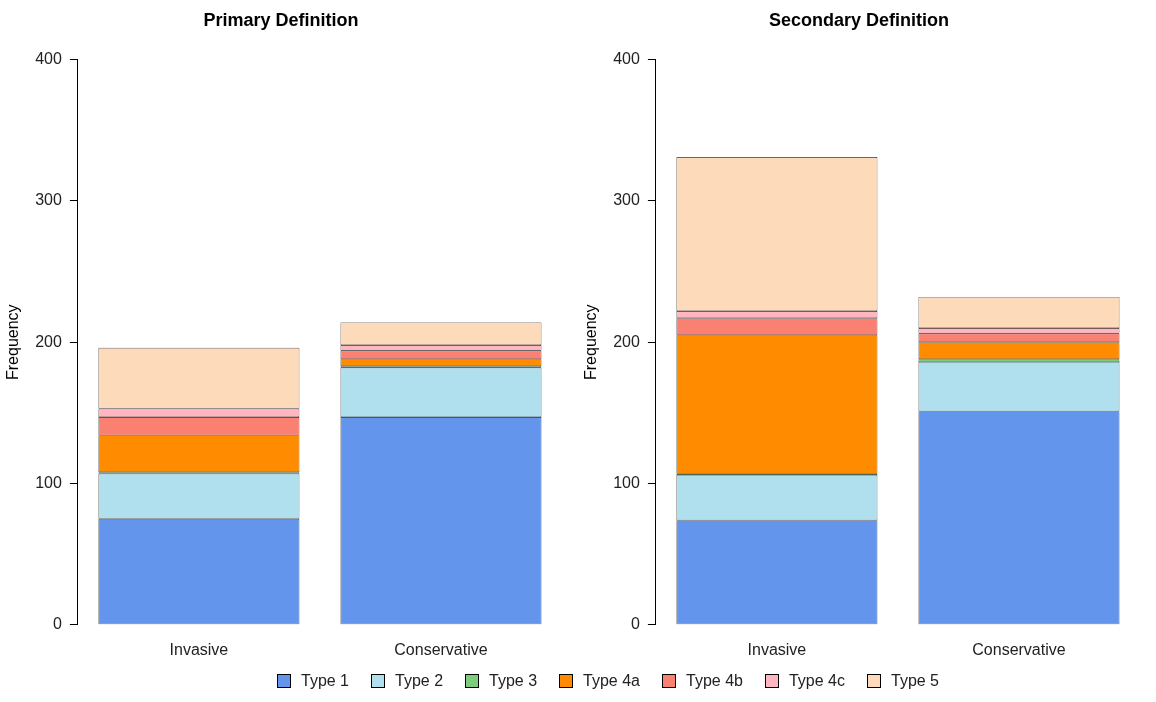 This screenshot has height=702, width=1156. What do you see at coordinates (859, 19) in the screenshot?
I see `chart-title: Secondary Definition` at bounding box center [859, 19].